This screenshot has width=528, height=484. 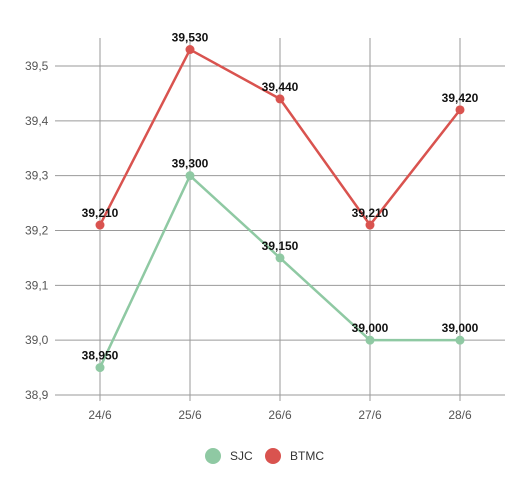 I want to click on legend-label-btmc: BTMC, so click(x=307, y=456).